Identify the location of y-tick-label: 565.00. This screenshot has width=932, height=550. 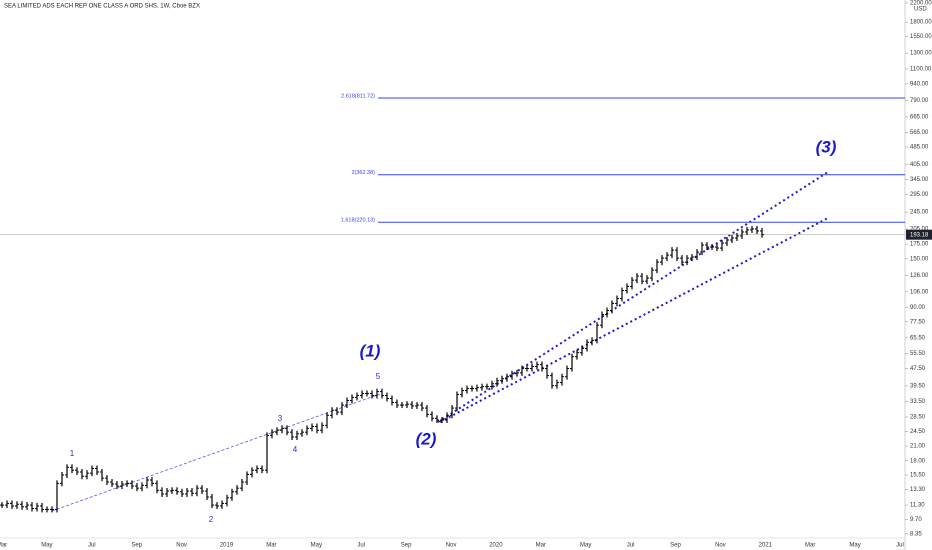
(919, 133).